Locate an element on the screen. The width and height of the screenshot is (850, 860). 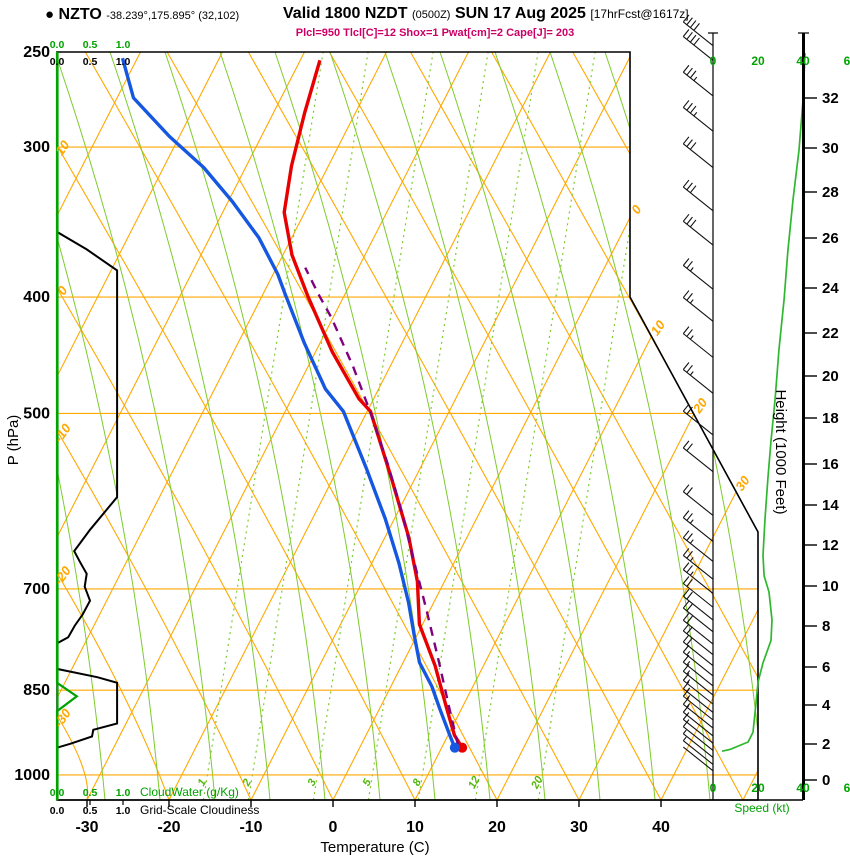
temperature-tick-label: -20 is located at coordinates (168, 827).